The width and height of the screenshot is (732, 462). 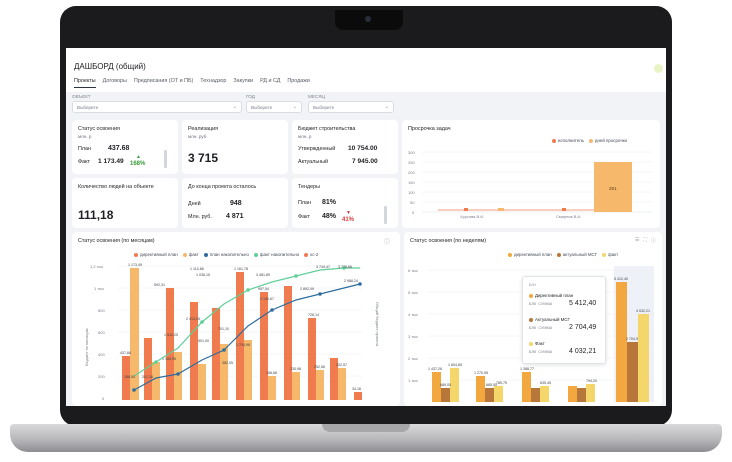 What do you see at coordinates (197, 269) in the screenshot?
I see `data-label: 1 110,86` at bounding box center [197, 269].